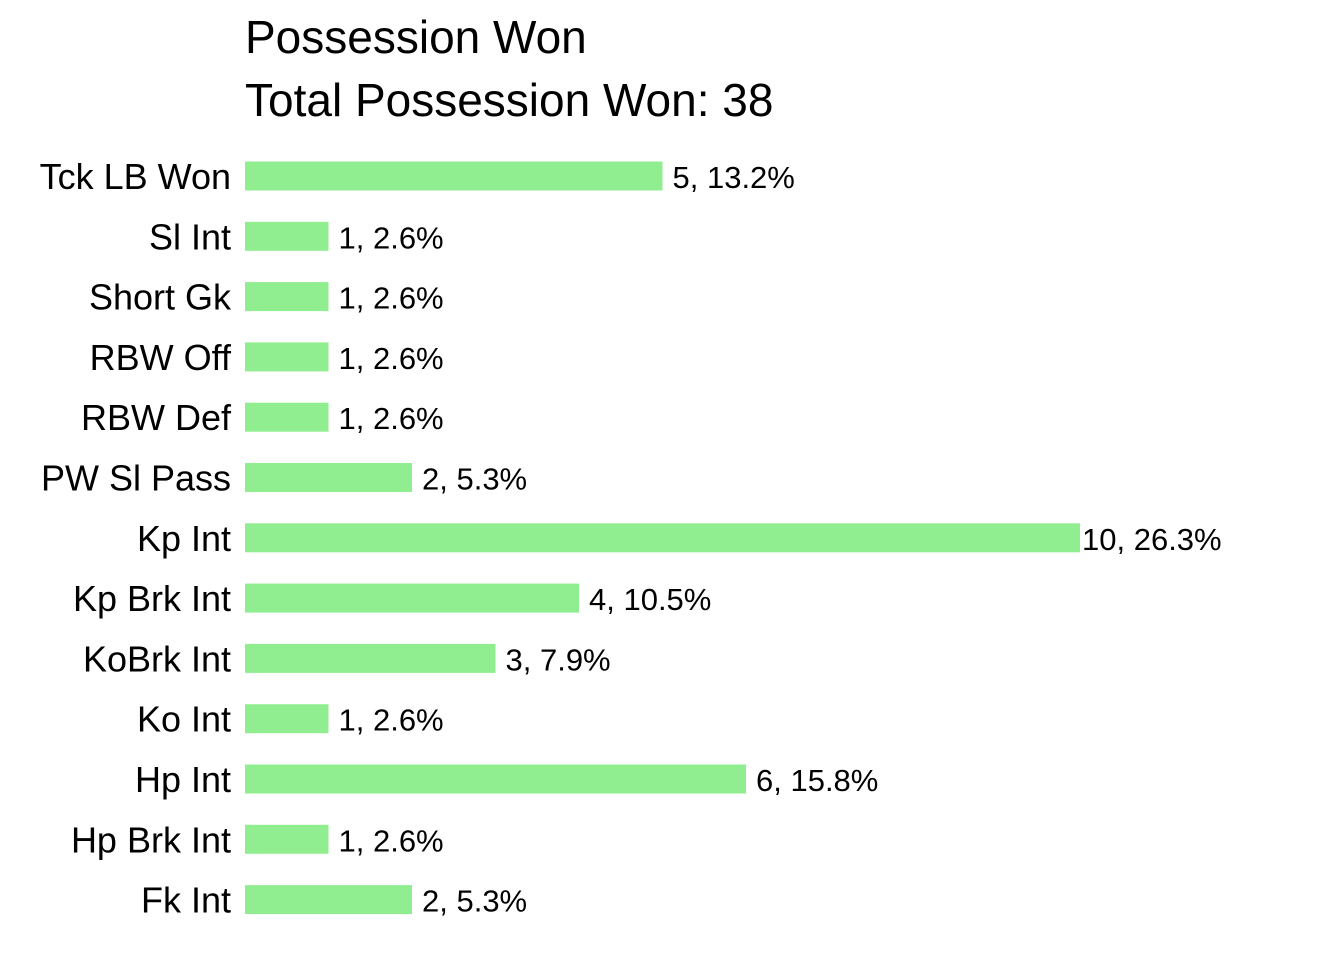 The width and height of the screenshot is (1344, 960). Describe the element at coordinates (1152, 539) in the screenshot. I see `data-label: 10, 26.3%` at that location.